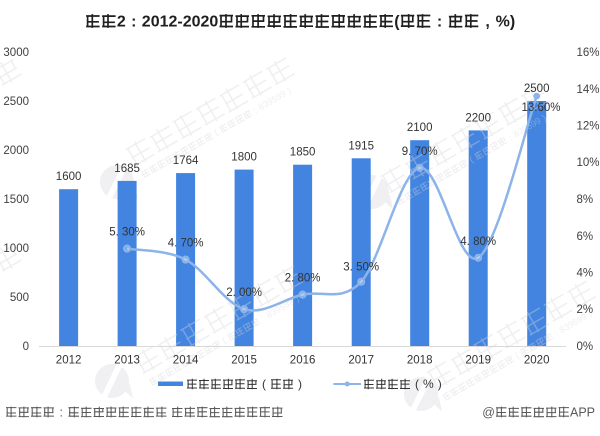 Image resolution: width=600 pixels, height=436 pixels. What do you see at coordinates (127, 361) in the screenshot?
I see `svg-text: 2013` at bounding box center [127, 361].